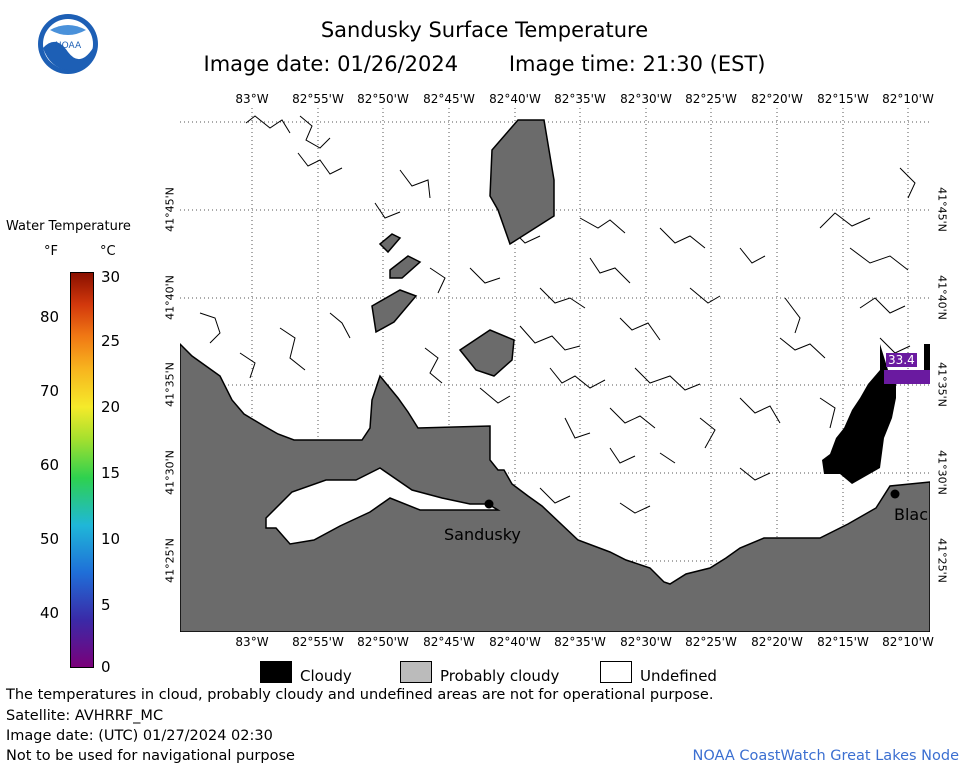 The image size is (969, 773). I want to click on lon-label-top: 82°40'W, so click(515, 99).